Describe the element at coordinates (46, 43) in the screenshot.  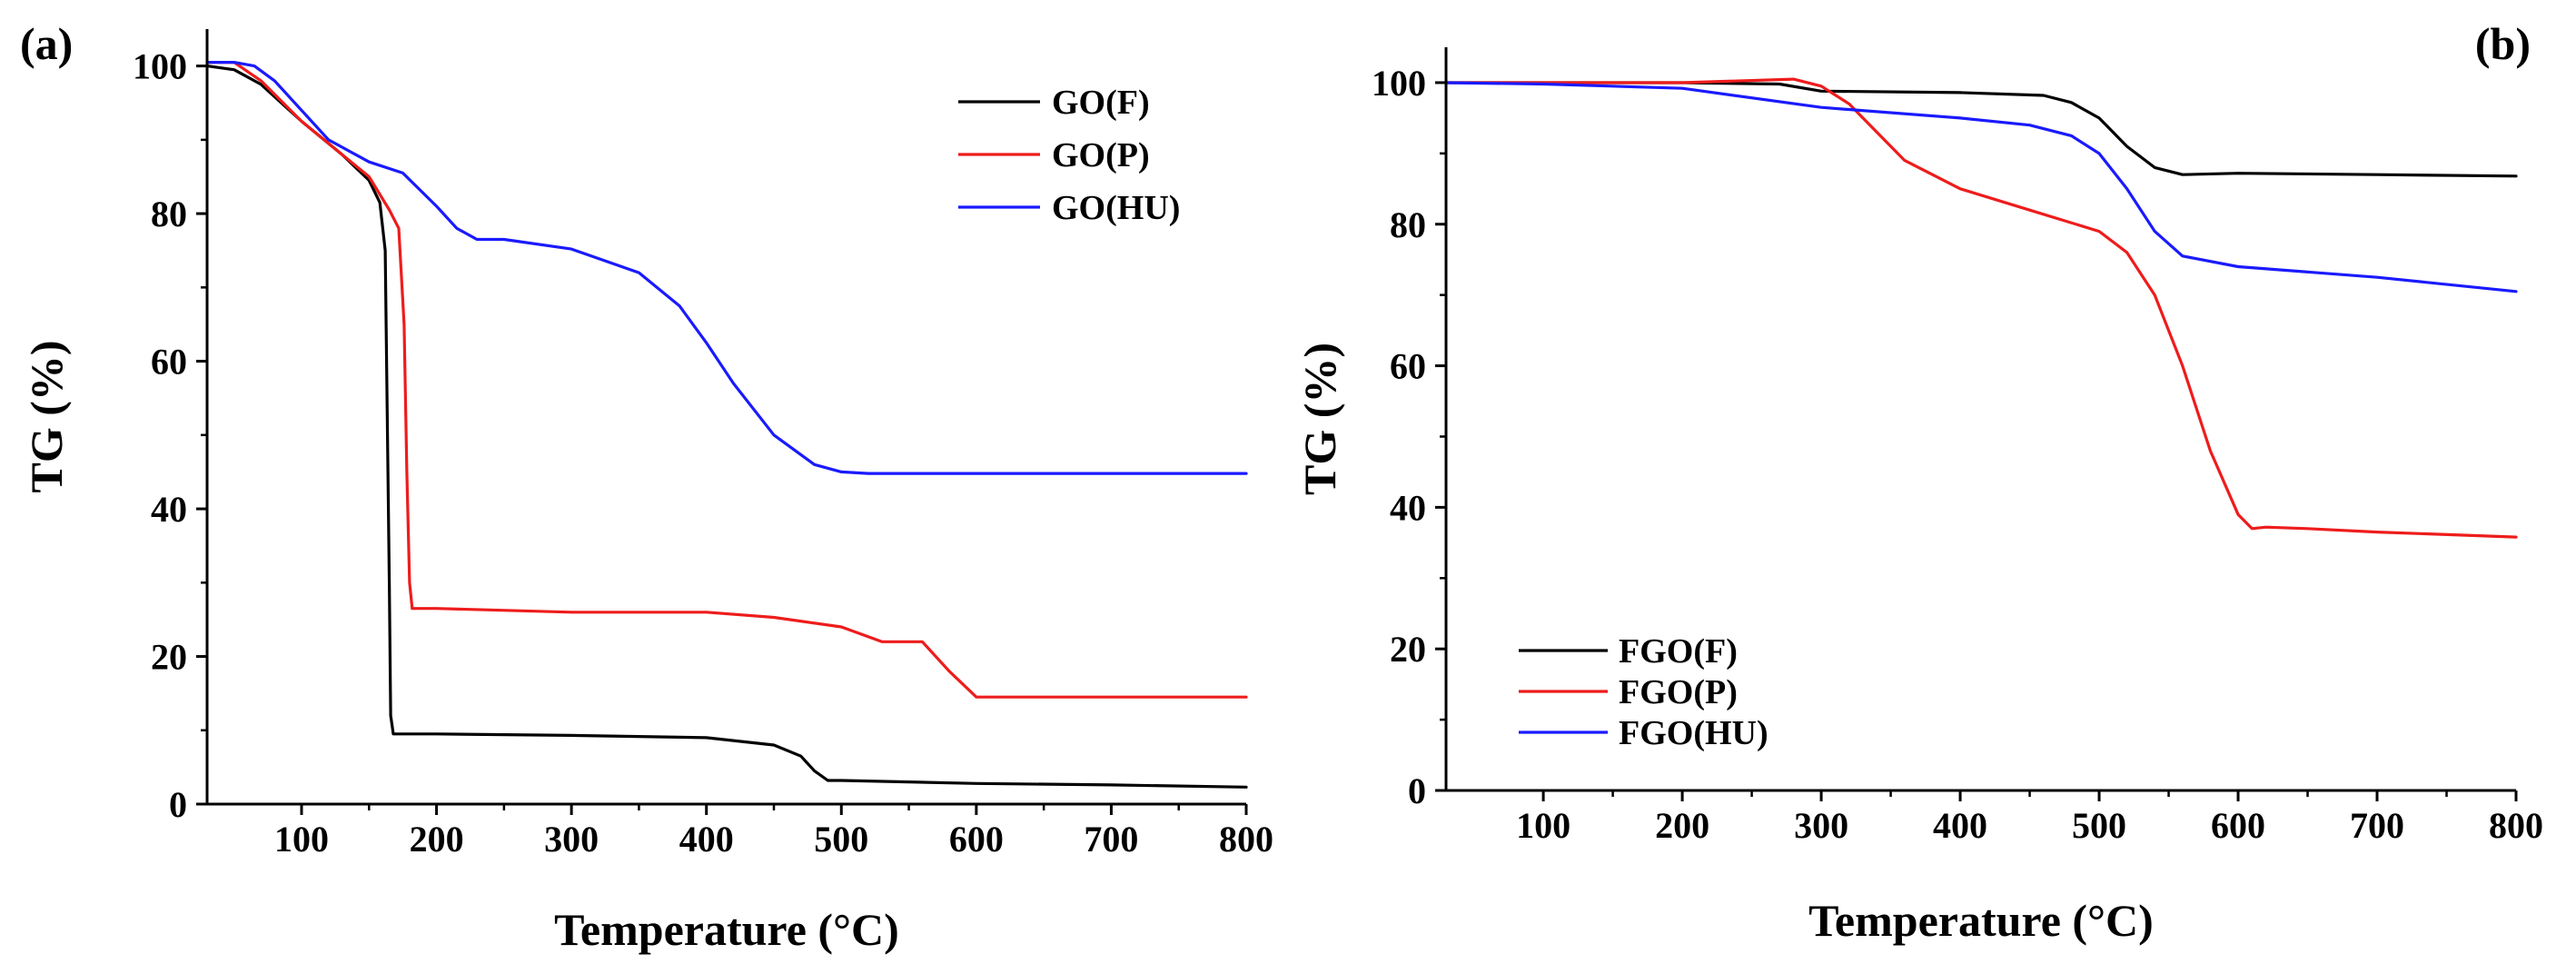
I see `panel-label: (a)` at that location.